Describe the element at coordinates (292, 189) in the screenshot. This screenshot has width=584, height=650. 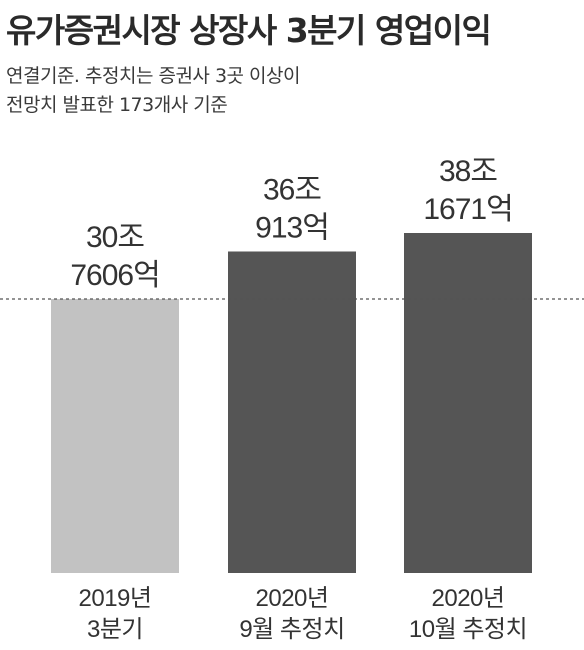
I see `value-label-2-line-1: 36조` at that location.